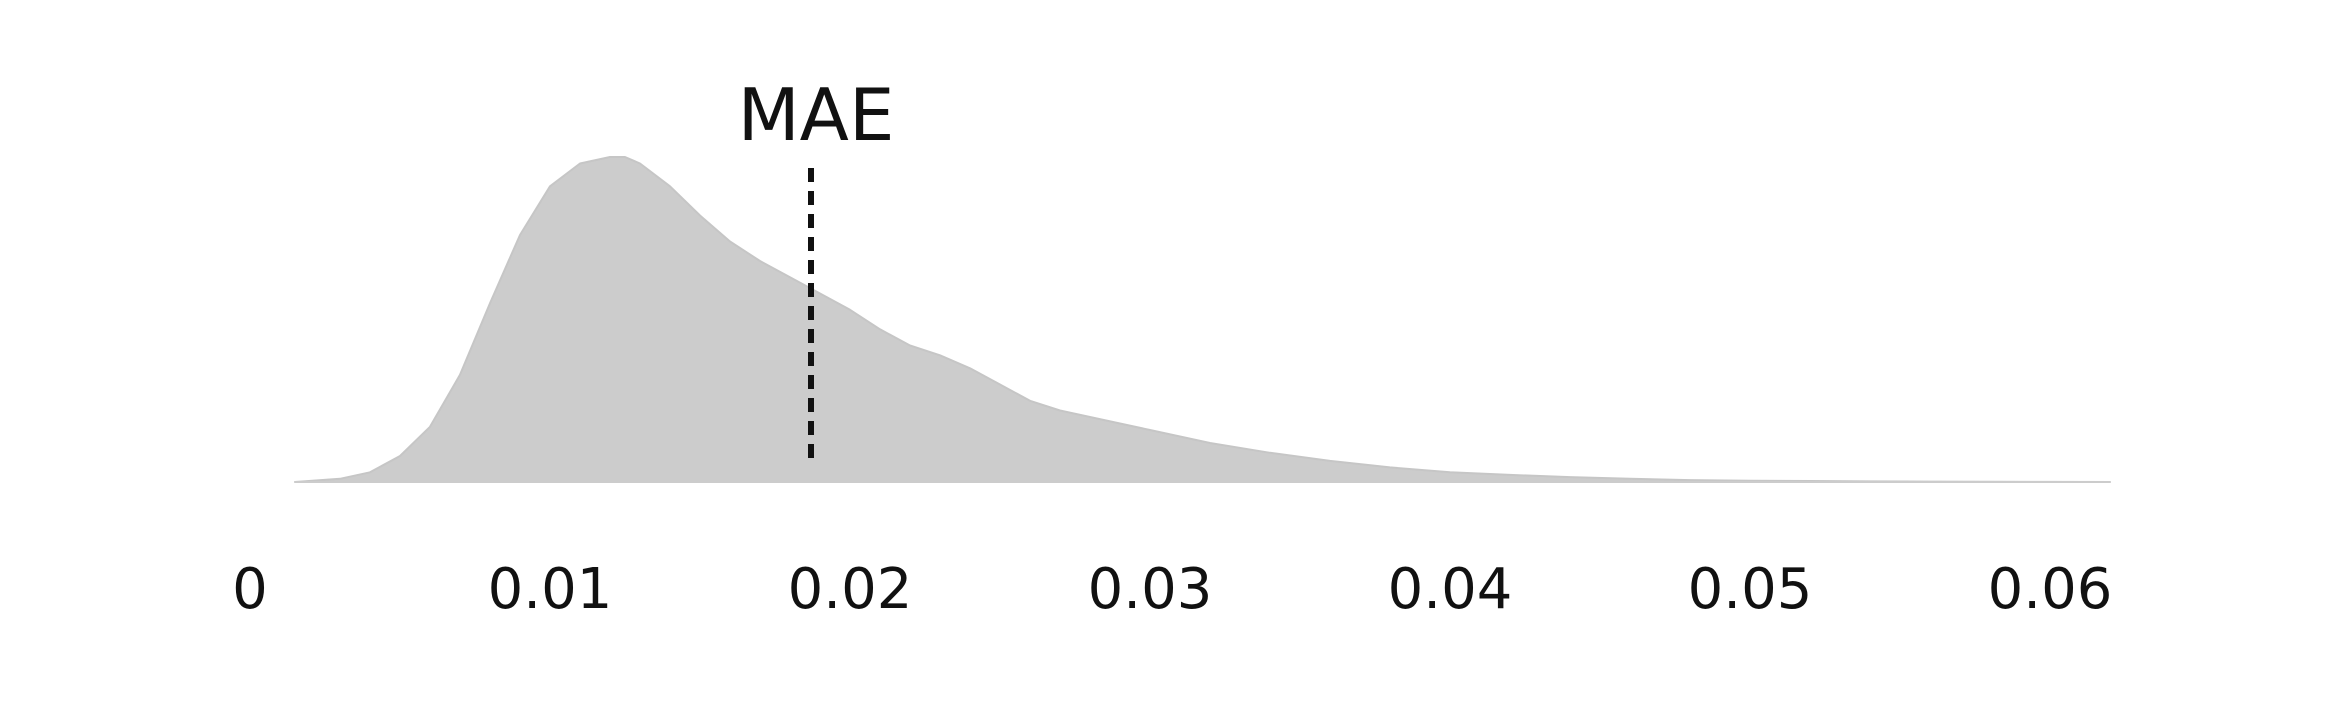 This screenshot has height=713, width=2347. What do you see at coordinates (550, 589) in the screenshot?
I see `x-tick-label: 0.01` at bounding box center [550, 589].